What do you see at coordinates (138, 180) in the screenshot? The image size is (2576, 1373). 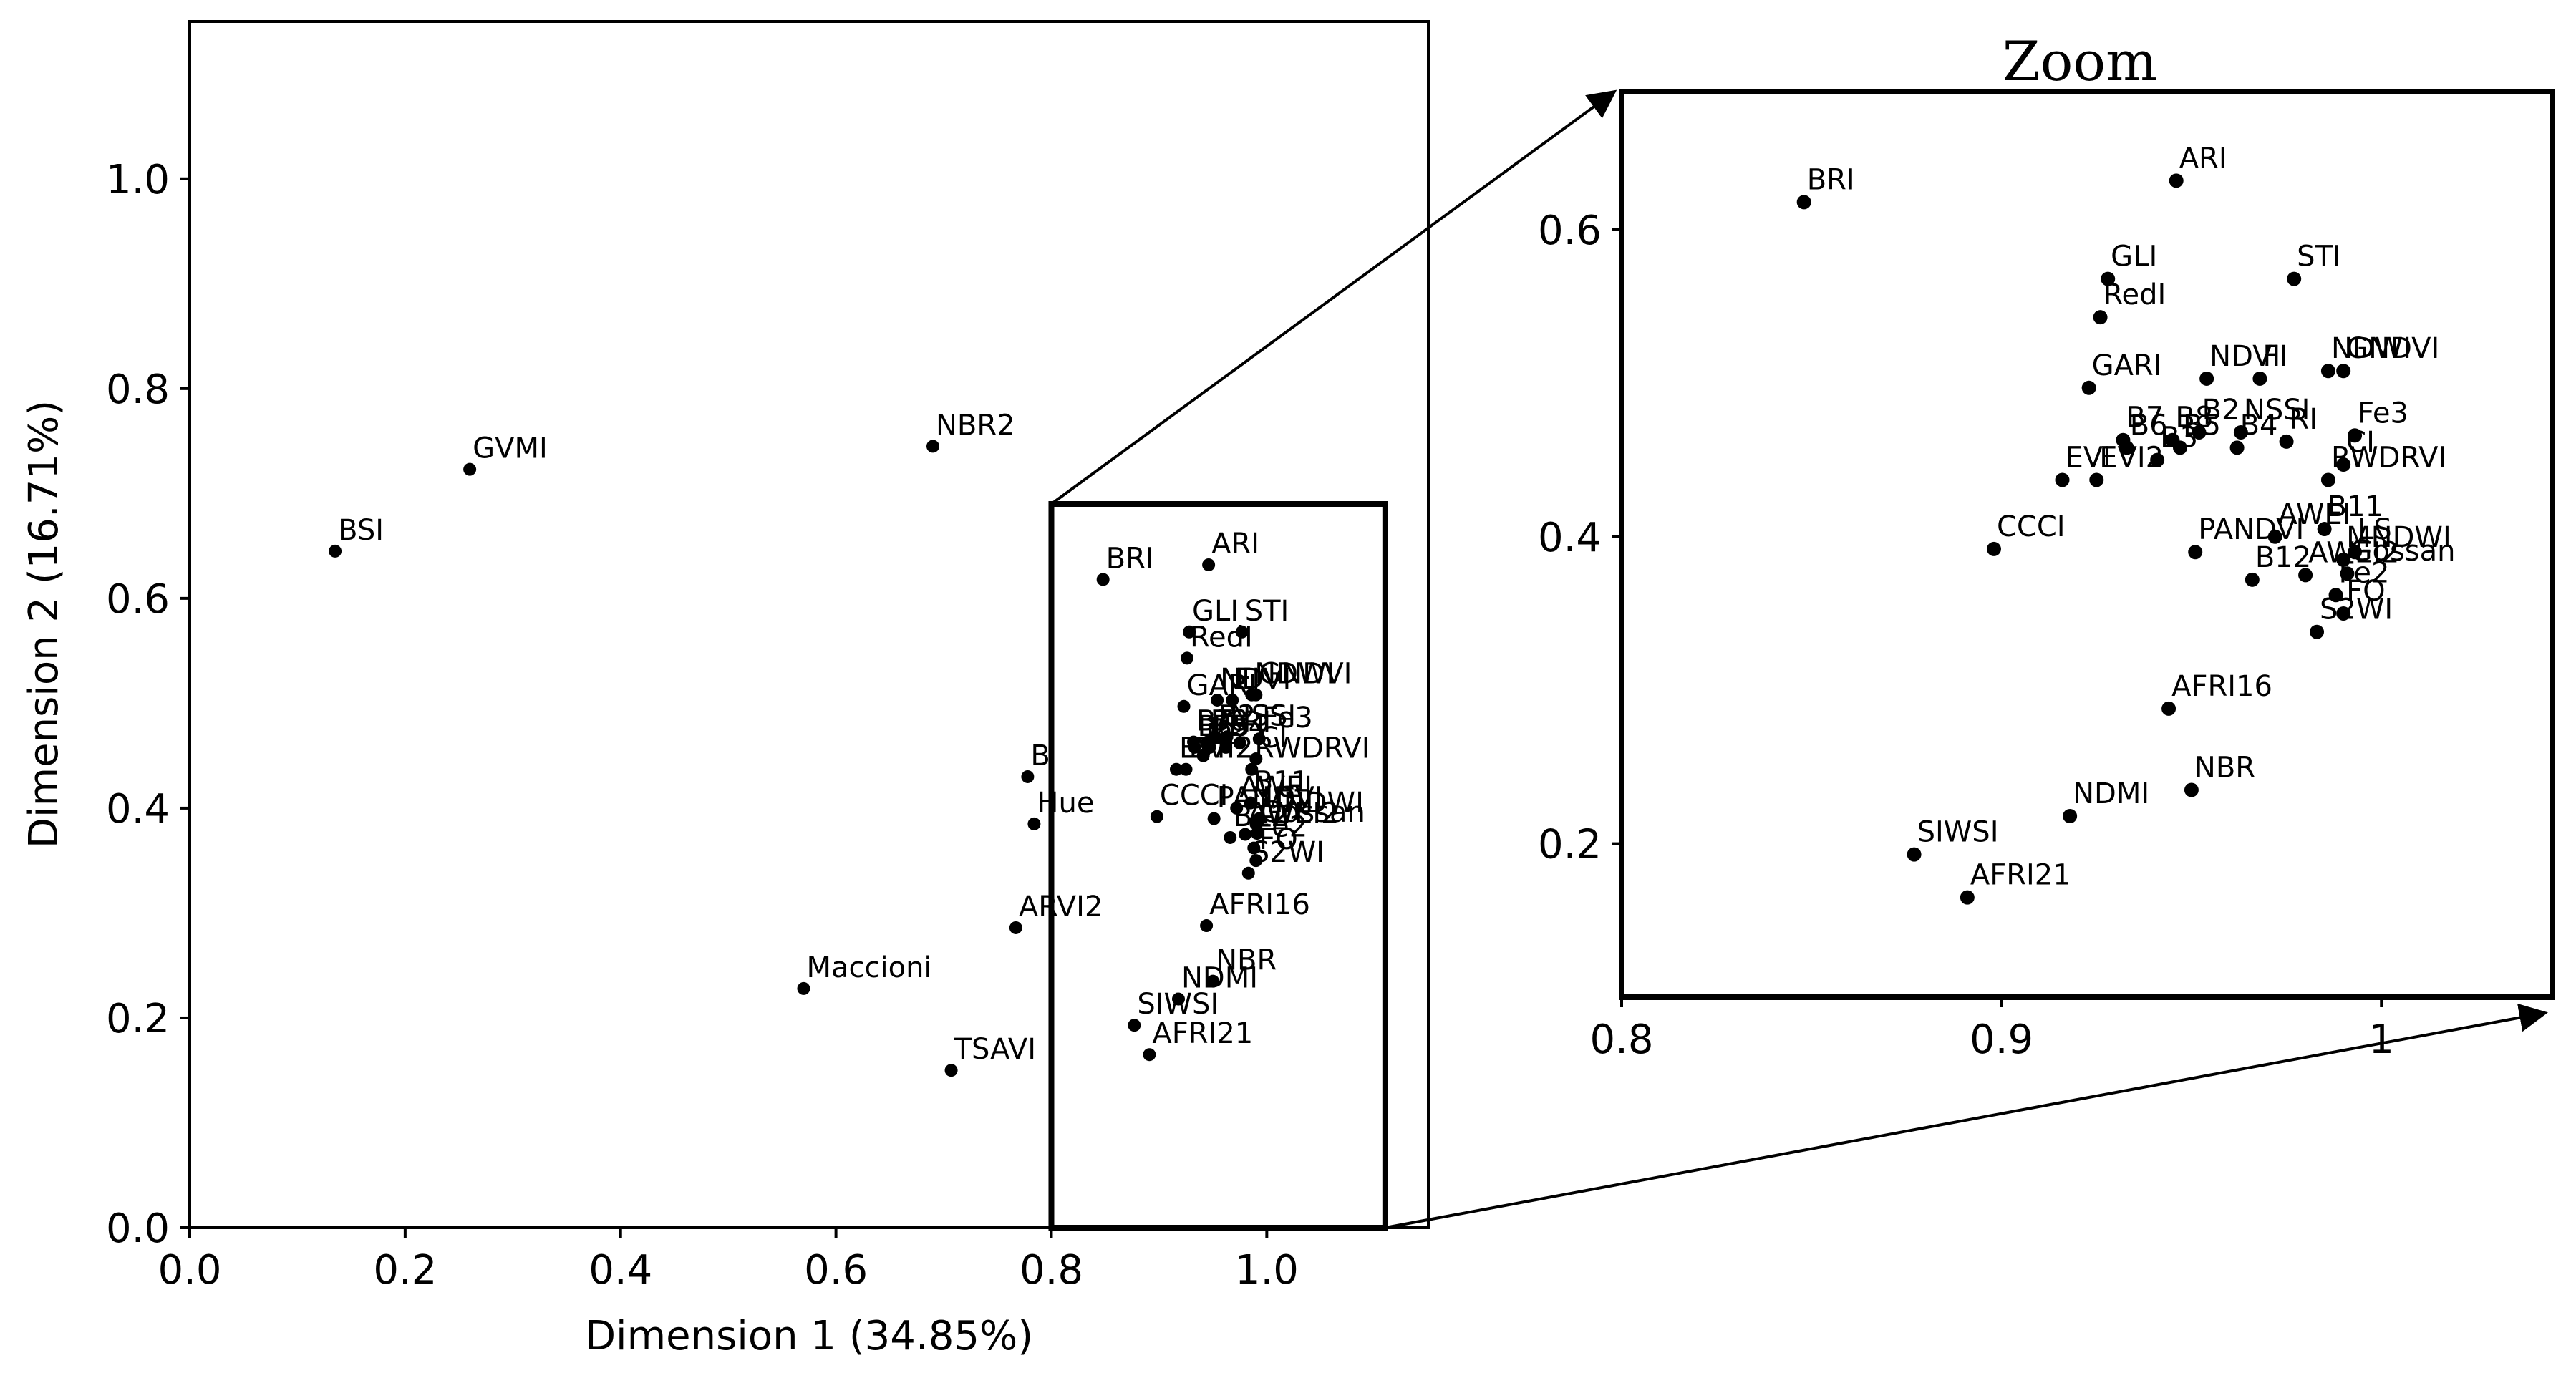 I see `y-tick-label: 1.0` at bounding box center [138, 180].